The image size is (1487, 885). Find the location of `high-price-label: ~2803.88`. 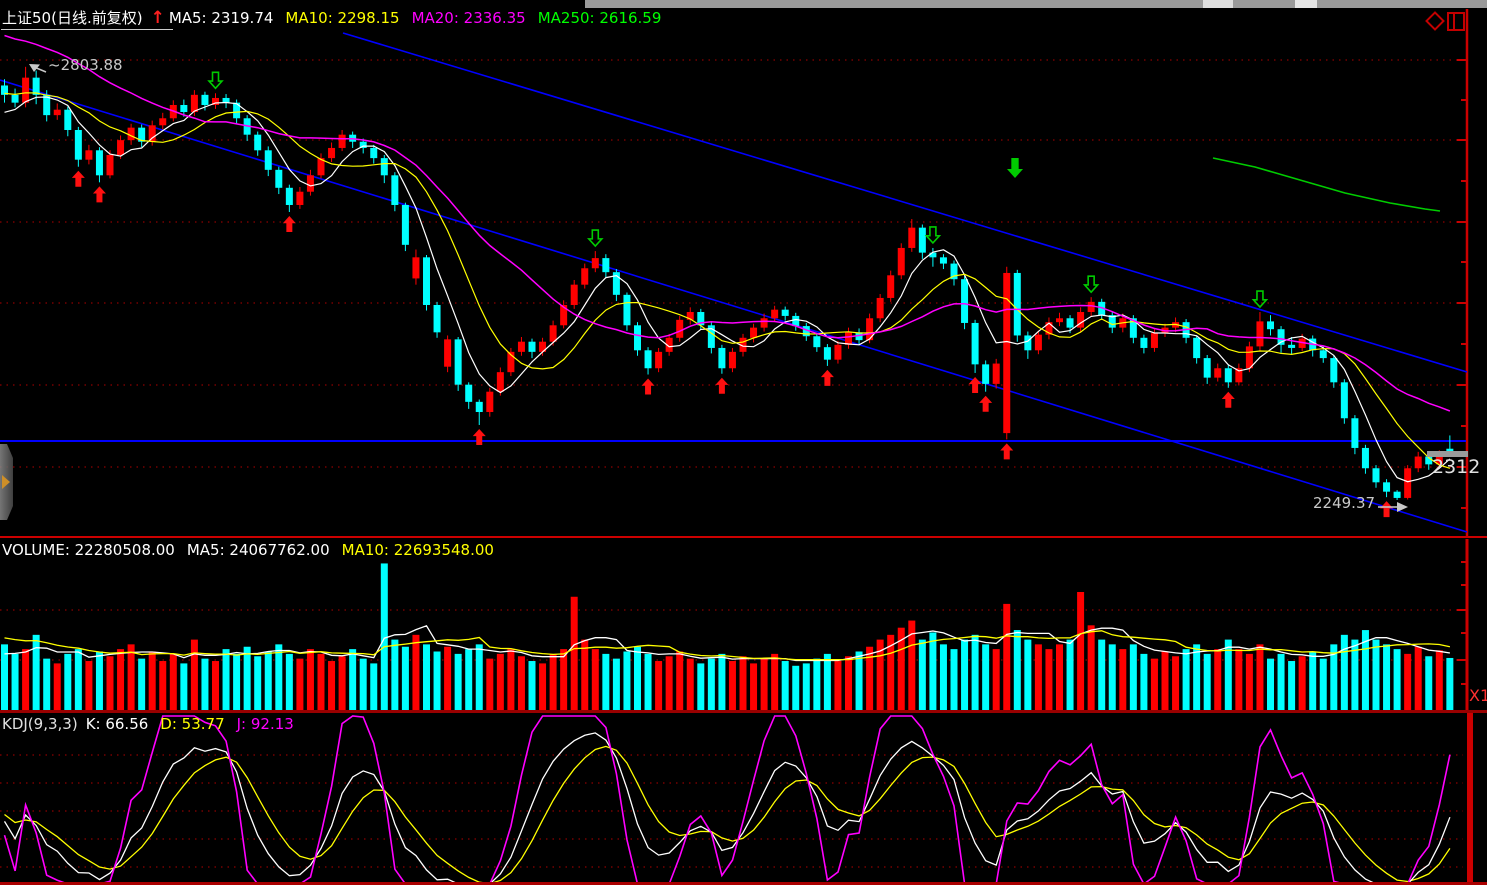

high-price-label: ~2803.88 is located at coordinates (85, 65).